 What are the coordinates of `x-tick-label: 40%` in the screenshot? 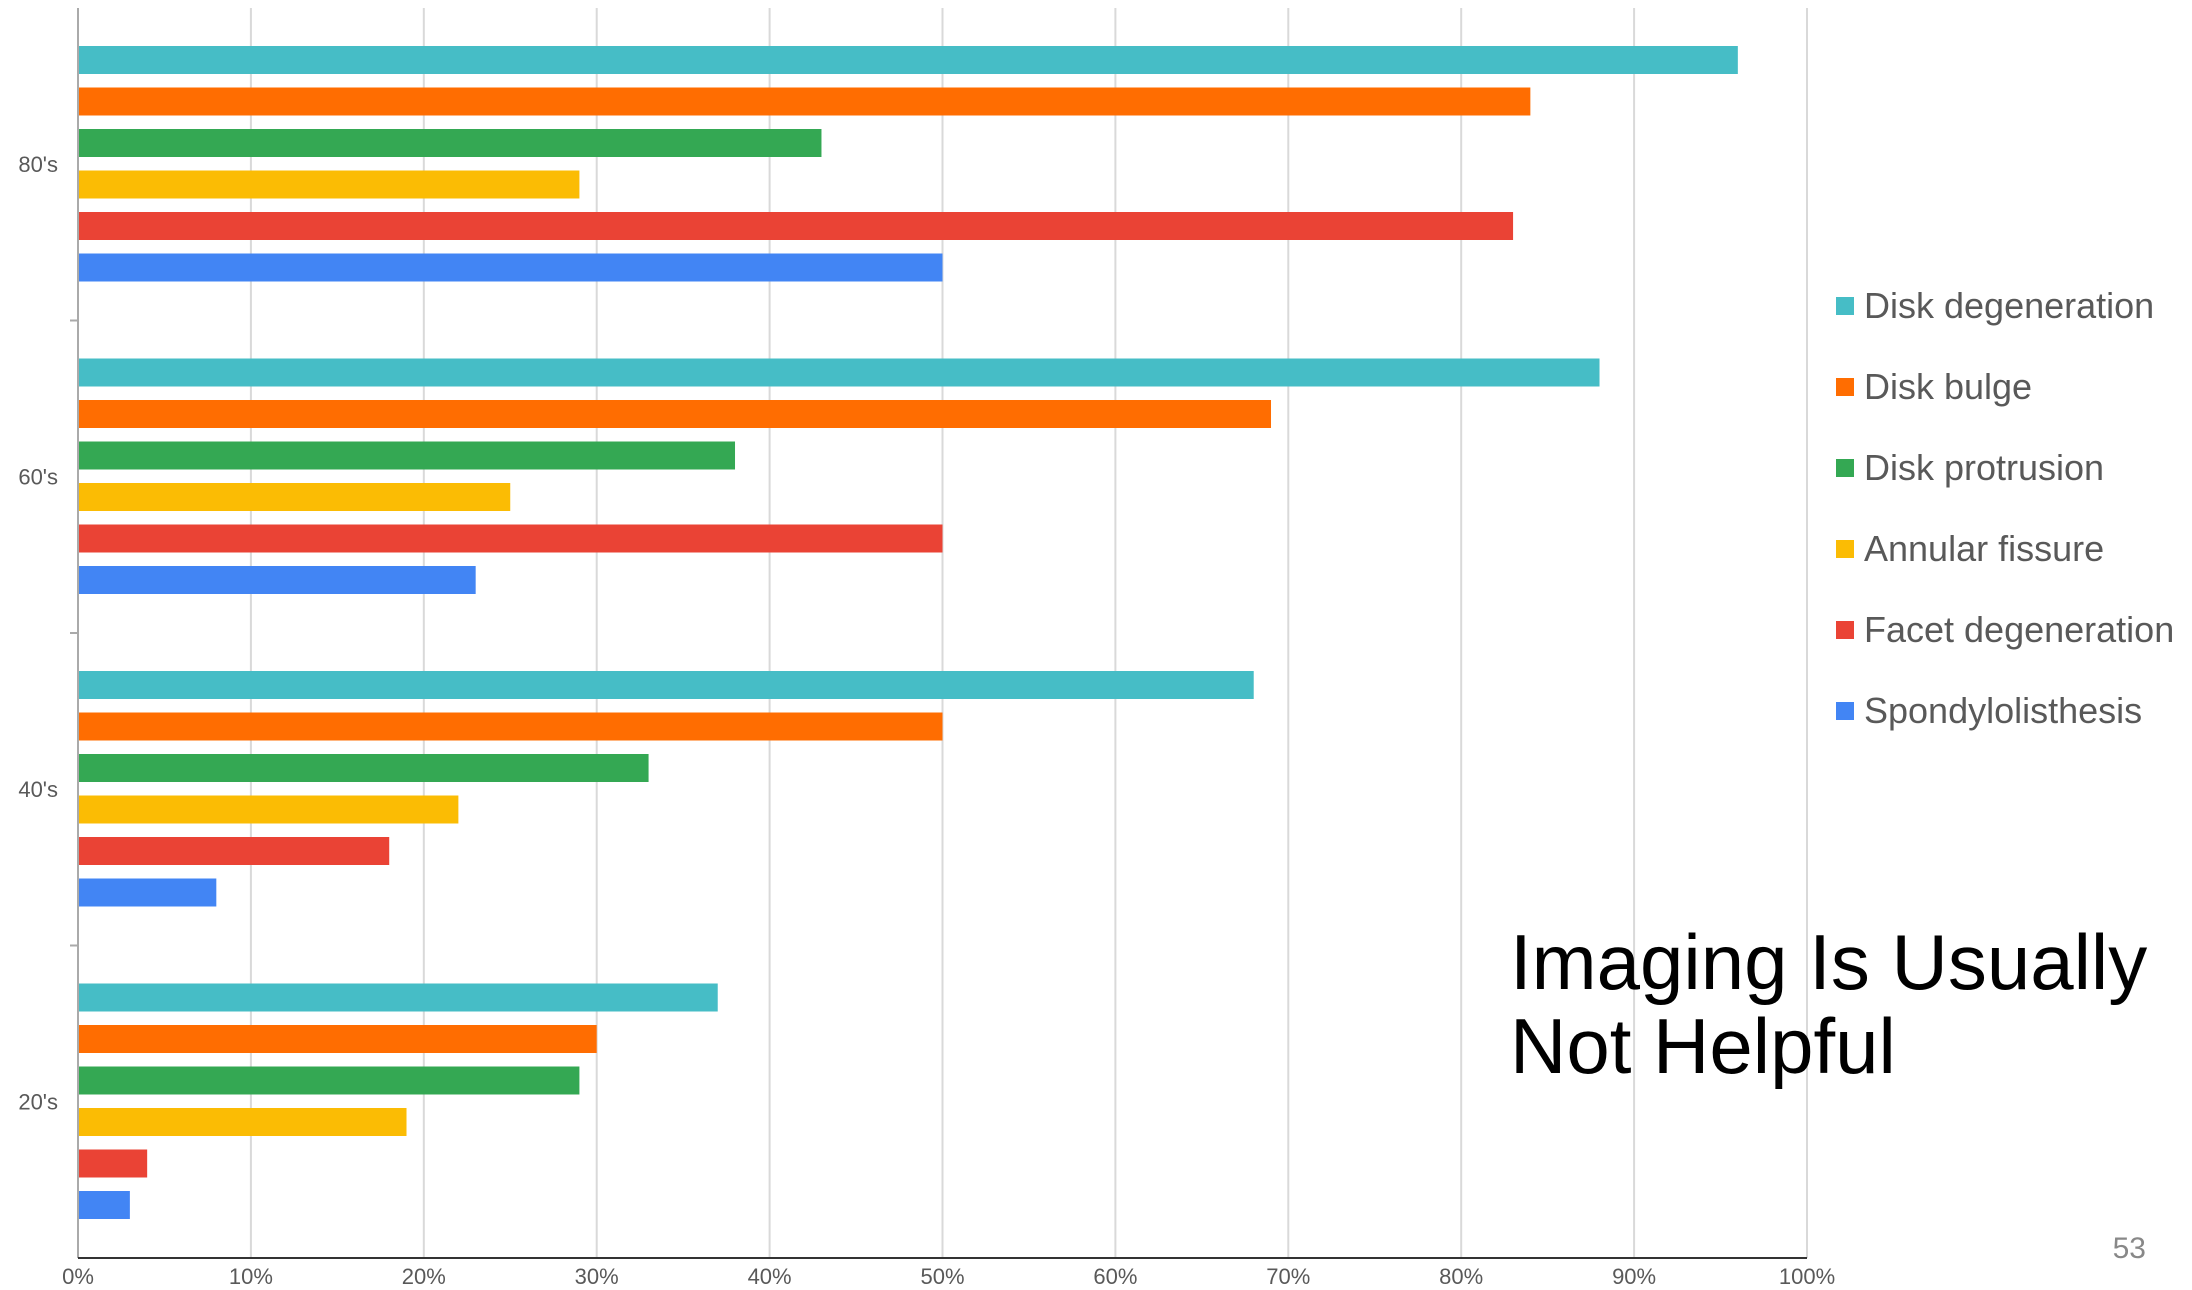 It's located at (770, 1276).